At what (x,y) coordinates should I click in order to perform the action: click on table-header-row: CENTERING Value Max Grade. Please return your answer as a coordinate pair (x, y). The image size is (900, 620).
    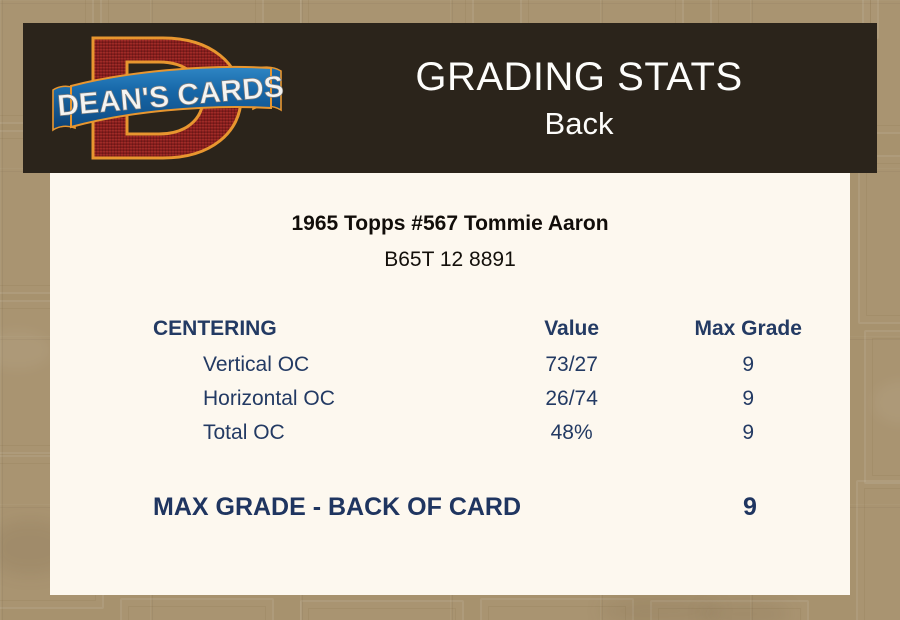
    Looking at the image, I should click on (450, 329).